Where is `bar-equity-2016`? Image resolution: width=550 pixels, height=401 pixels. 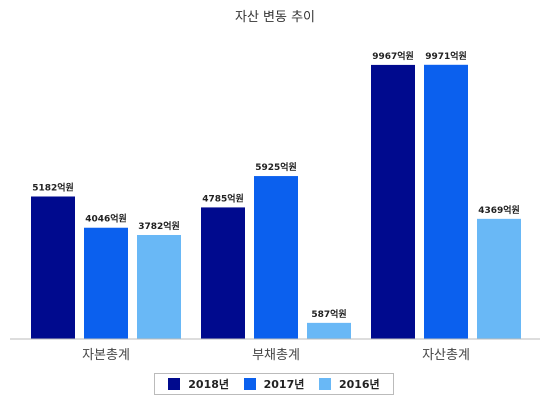 bar-equity-2016 is located at coordinates (159, 286).